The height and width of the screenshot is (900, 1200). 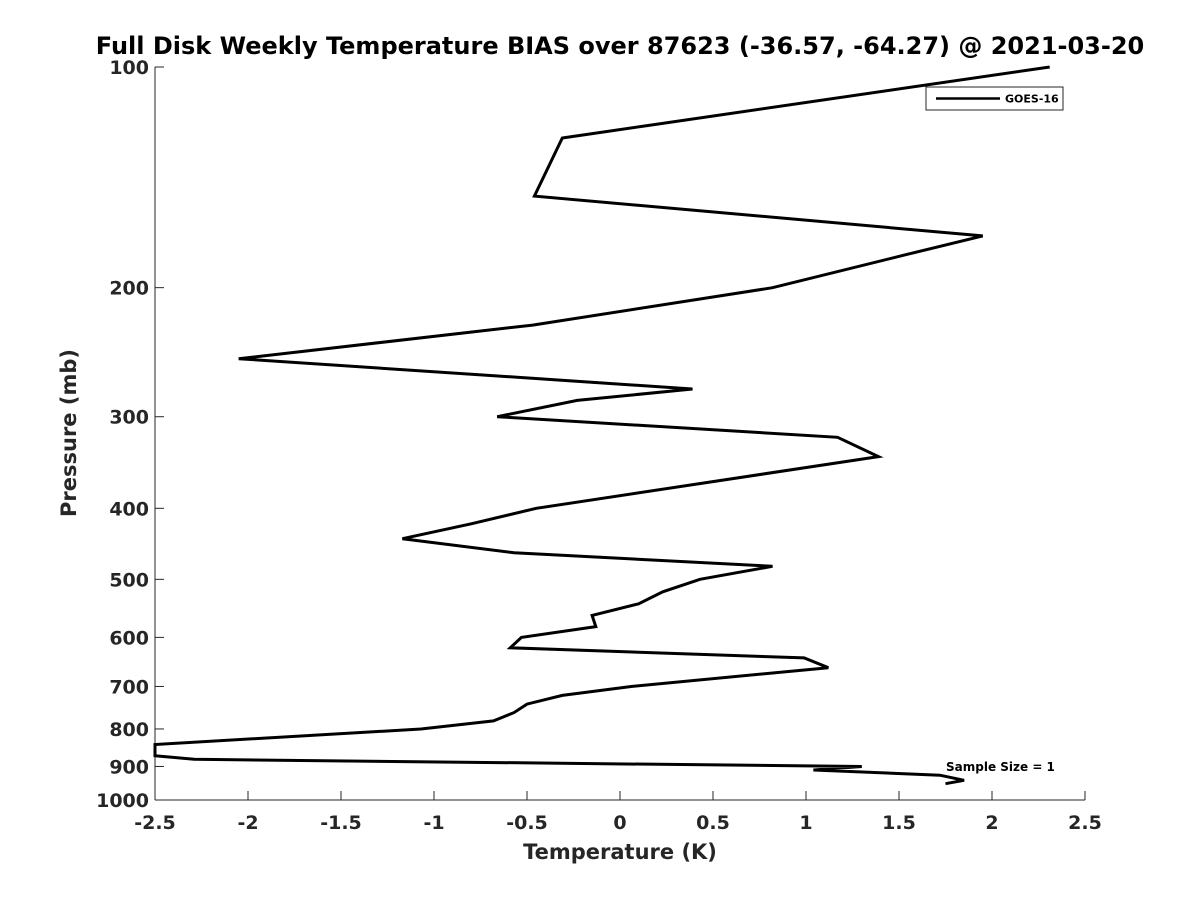 What do you see at coordinates (805, 823) in the screenshot?
I see `x-tick-label: 1` at bounding box center [805, 823].